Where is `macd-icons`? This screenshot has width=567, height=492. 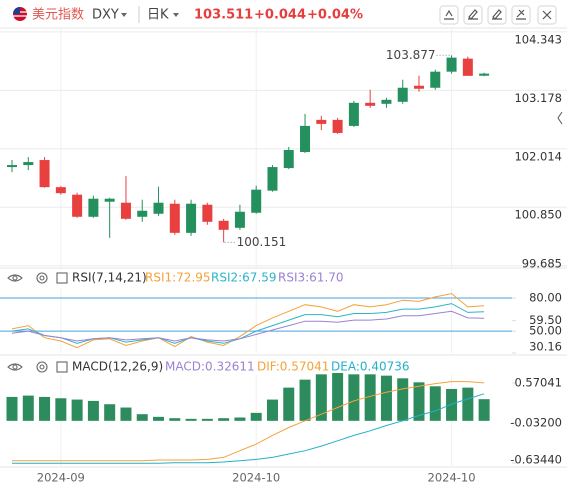 macd-icons is located at coordinates (37, 367).